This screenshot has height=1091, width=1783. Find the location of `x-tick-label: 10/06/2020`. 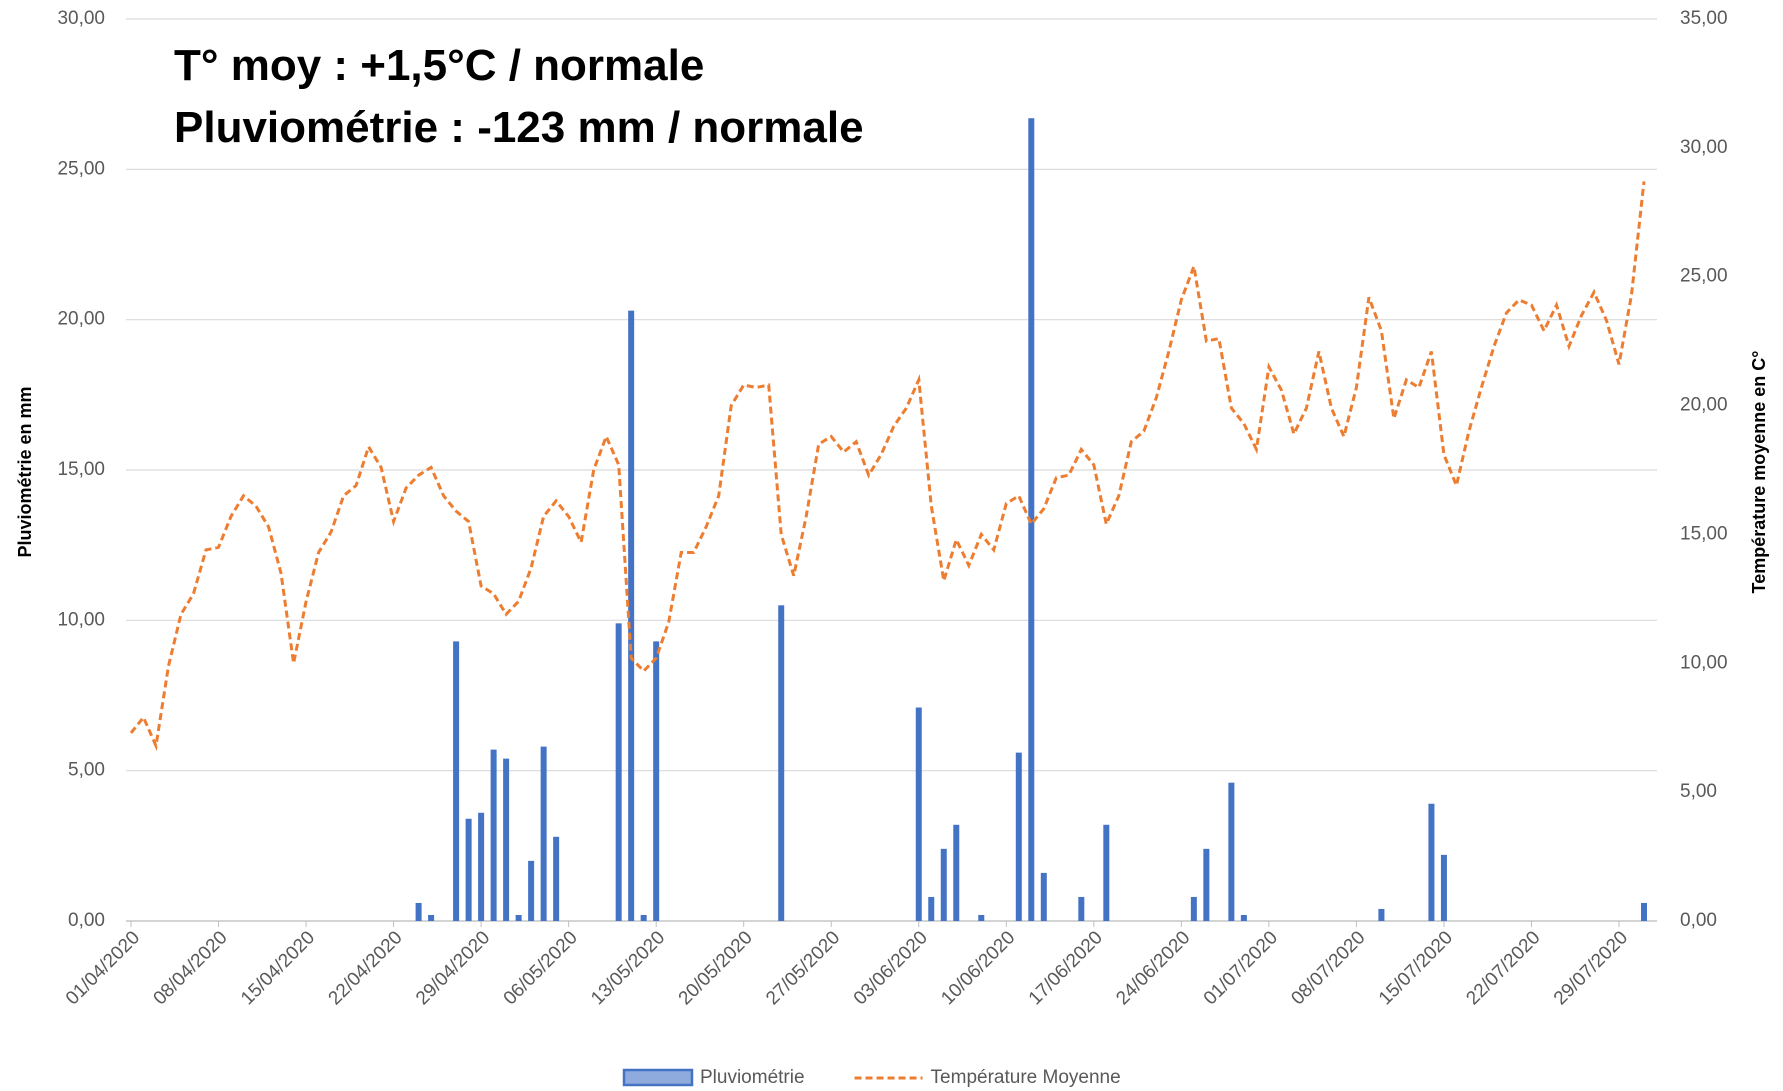

x-tick-label: 10/06/2020 is located at coordinates (978, 968).